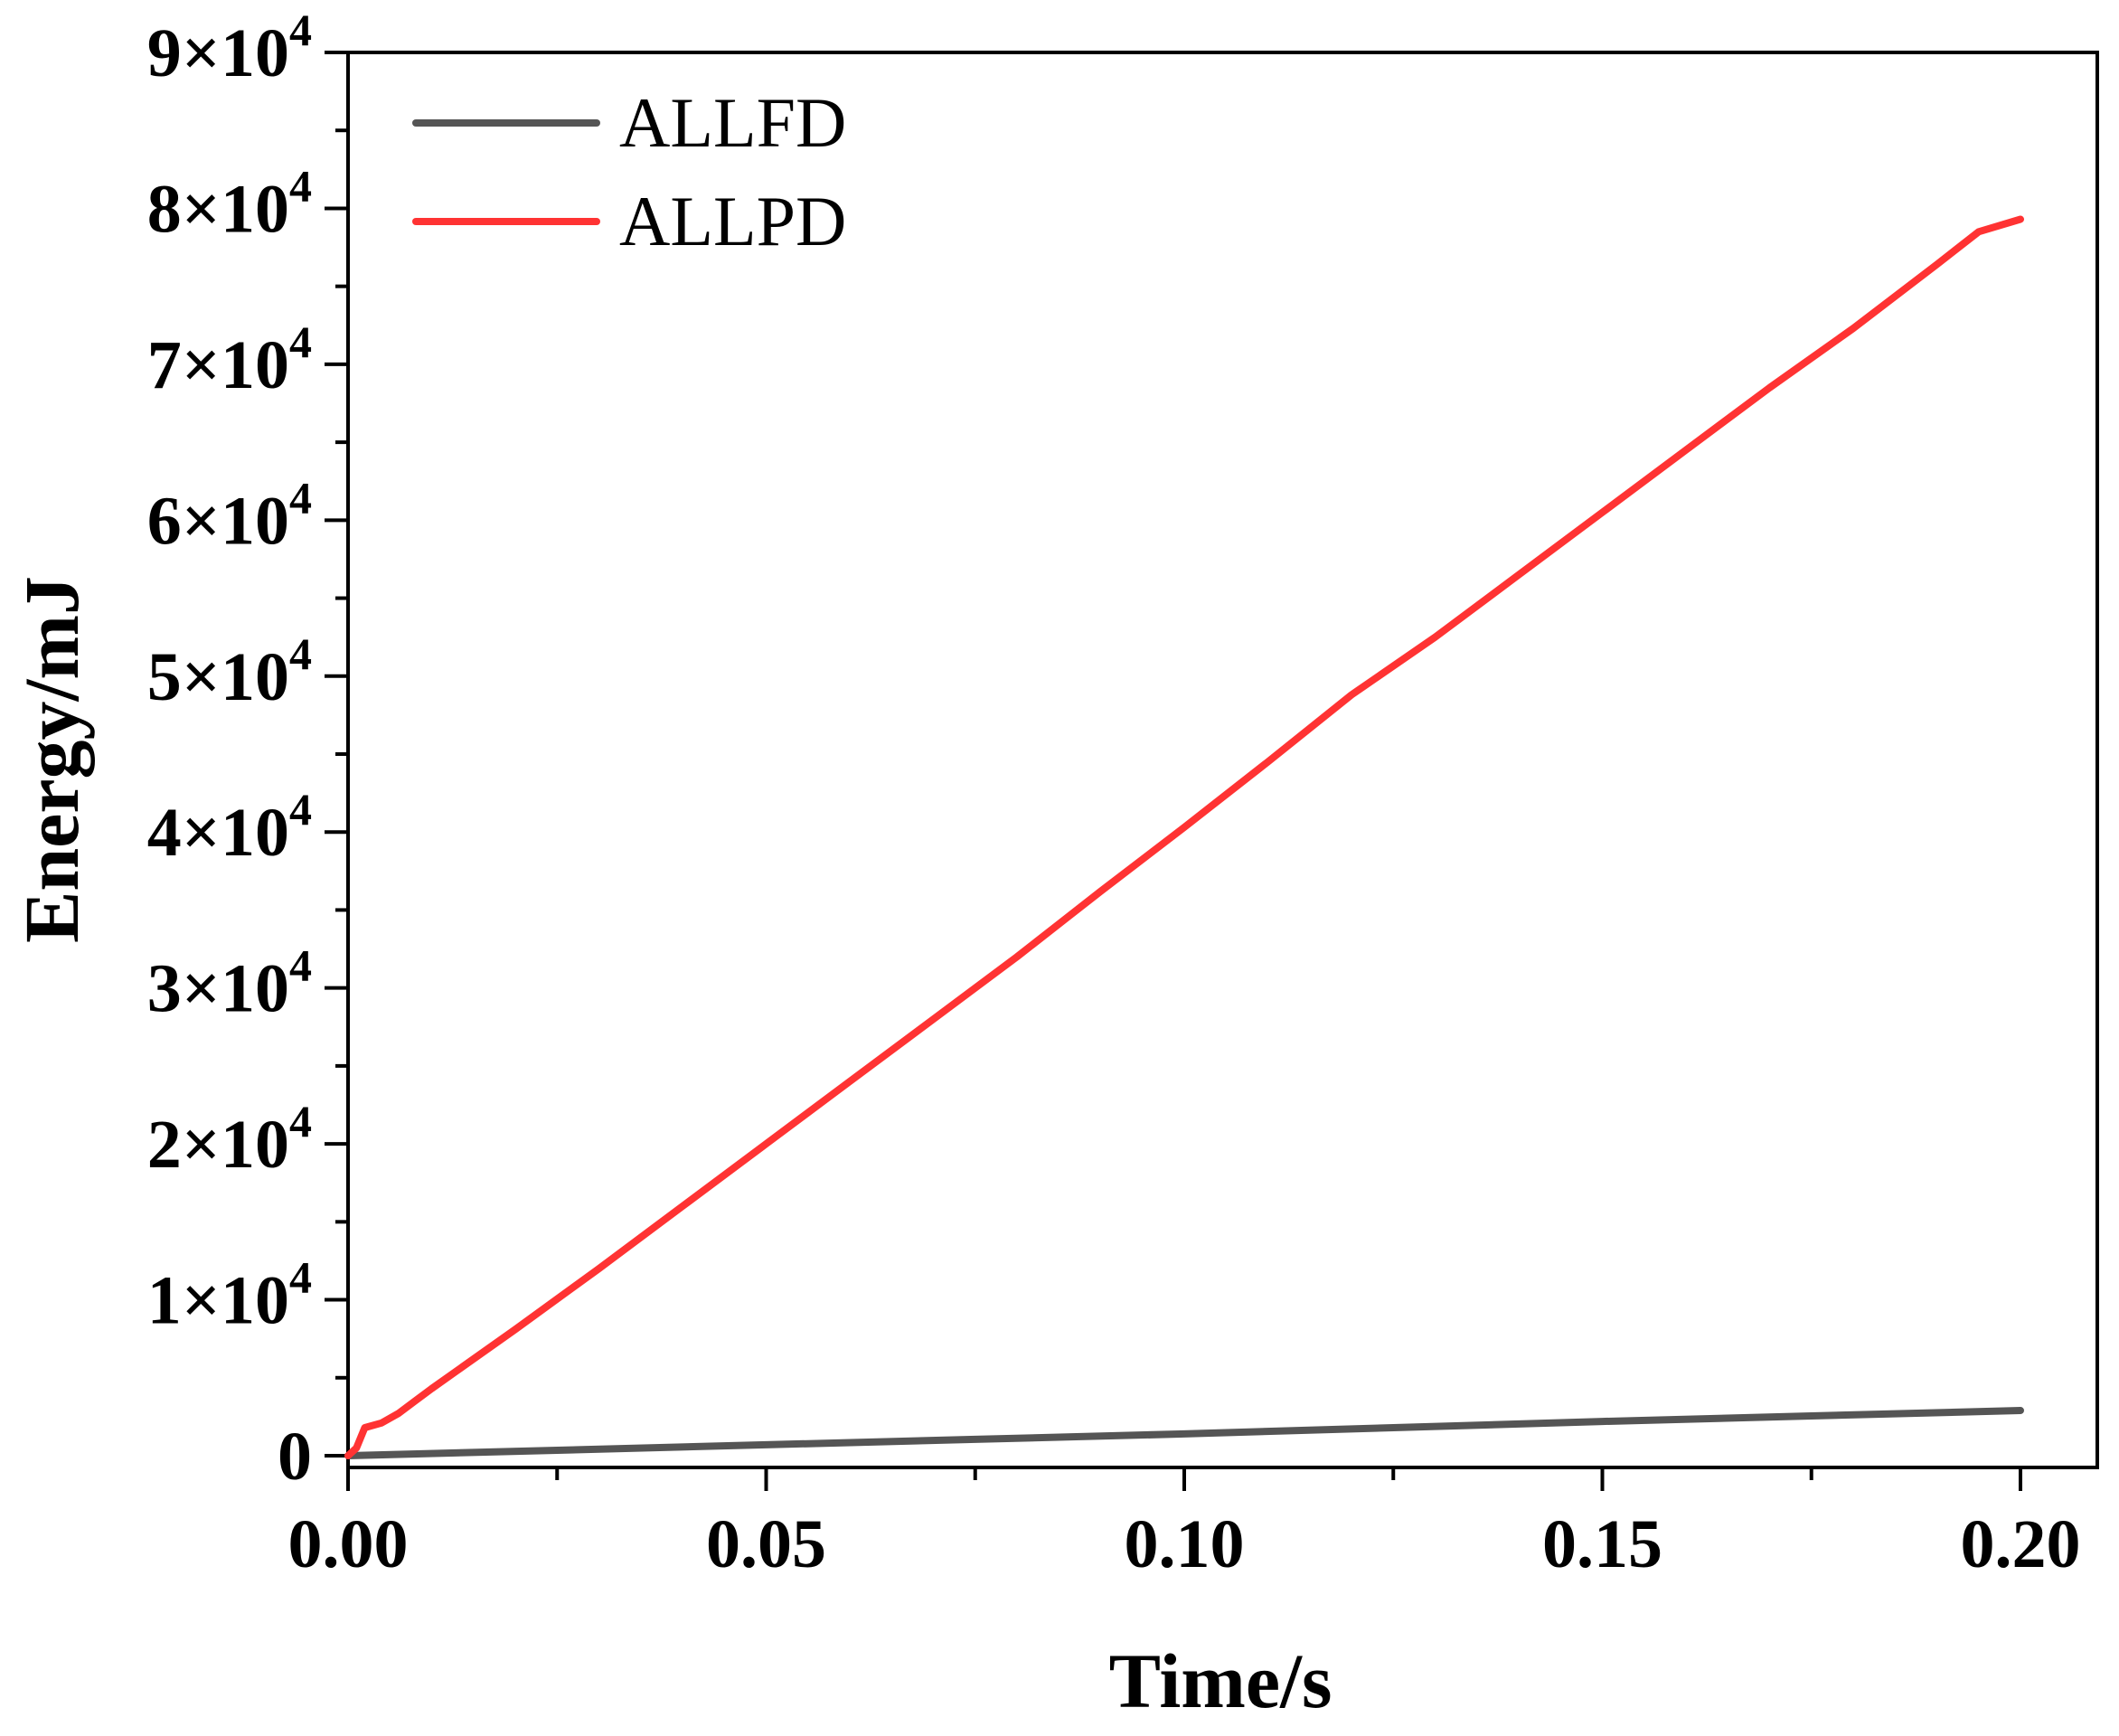  What do you see at coordinates (1184, 1433) in the screenshot?
I see `series-line-allfd` at bounding box center [1184, 1433].